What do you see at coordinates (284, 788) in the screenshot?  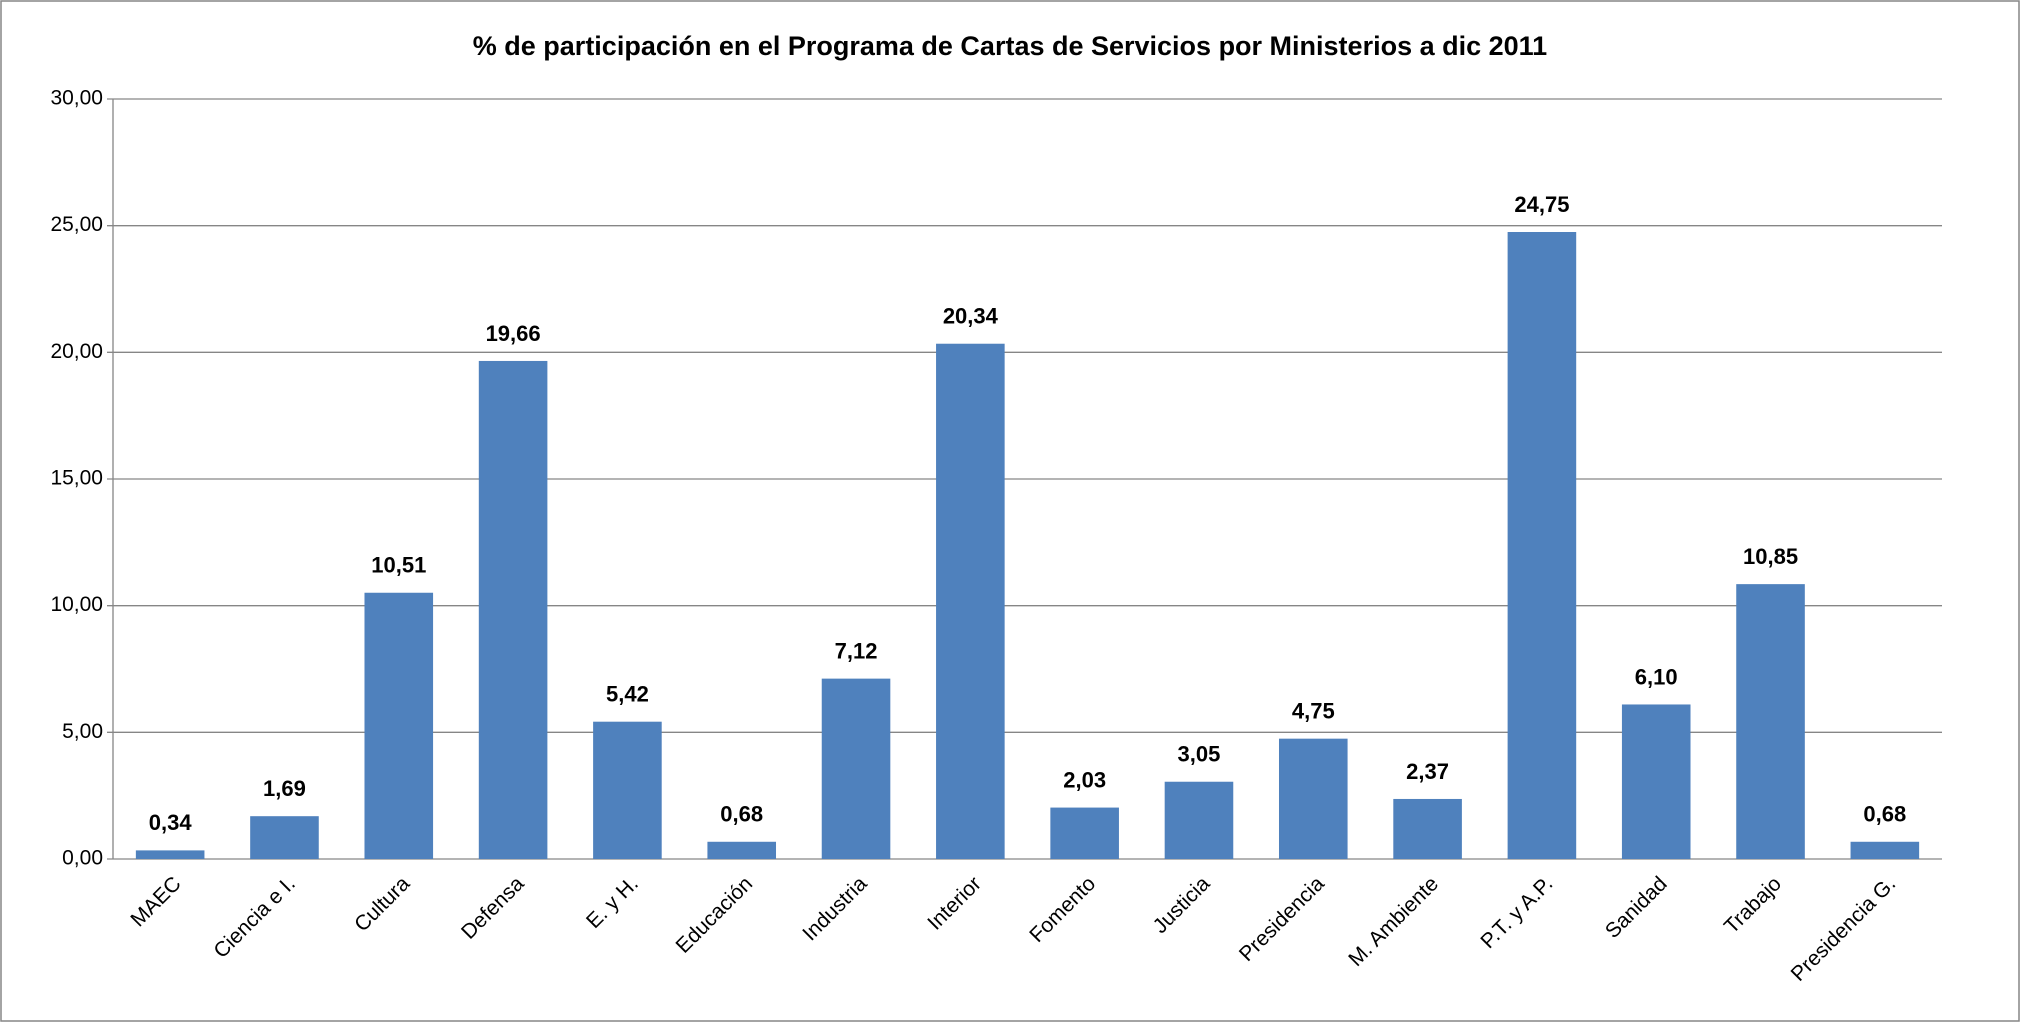 I see `value-label: 1,69` at bounding box center [284, 788].